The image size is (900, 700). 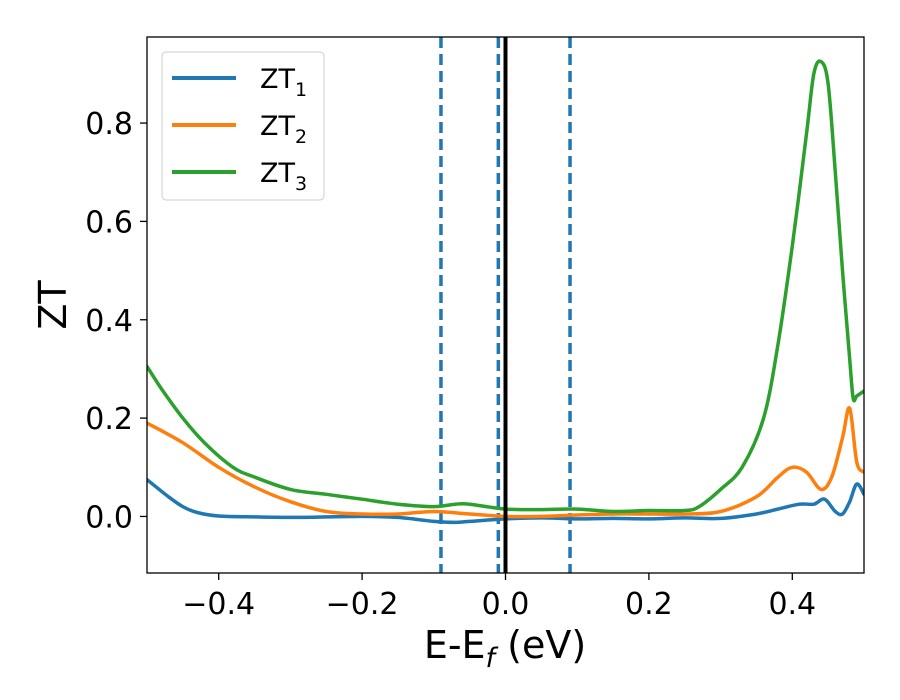 What do you see at coordinates (505, 501) in the screenshot?
I see `series-line-zt1` at bounding box center [505, 501].